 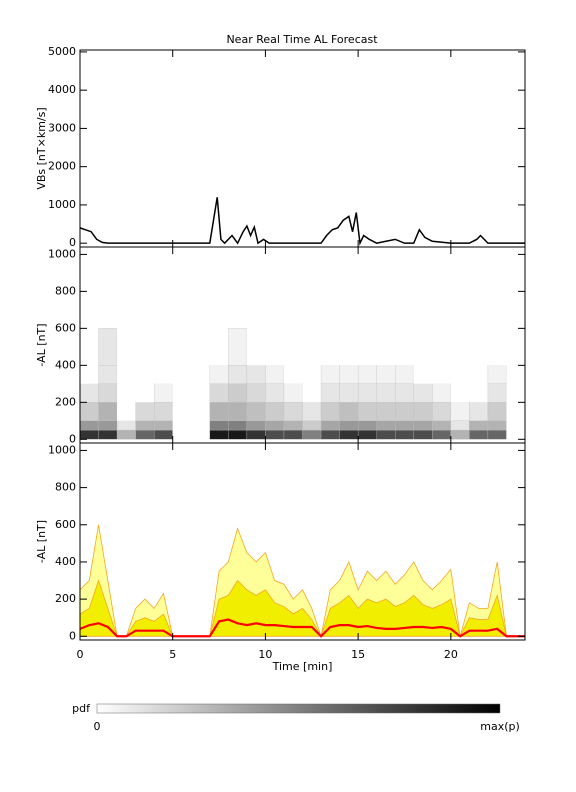 What do you see at coordinates (62, 127) in the screenshot?
I see `y-tick-label: 3000` at bounding box center [62, 127].